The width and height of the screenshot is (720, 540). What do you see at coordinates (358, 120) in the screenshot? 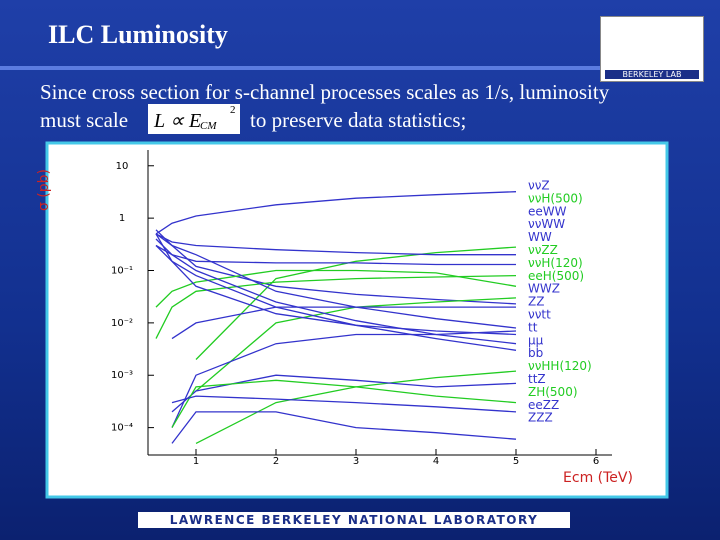
I see `body-text: to preserve data statistics;` at bounding box center [358, 120].